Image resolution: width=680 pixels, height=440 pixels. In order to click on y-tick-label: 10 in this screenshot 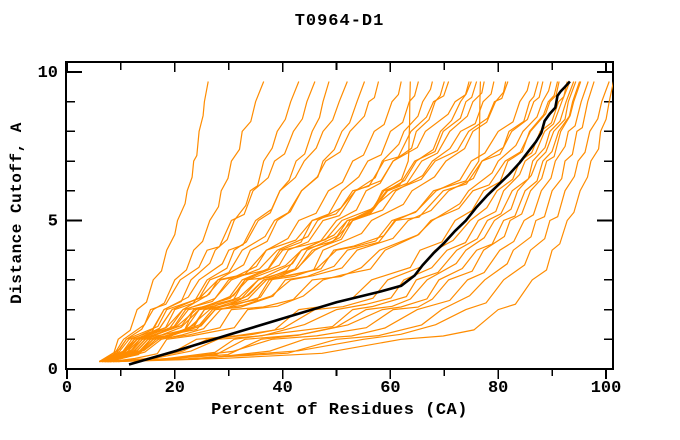, I will do `click(48, 73)`.